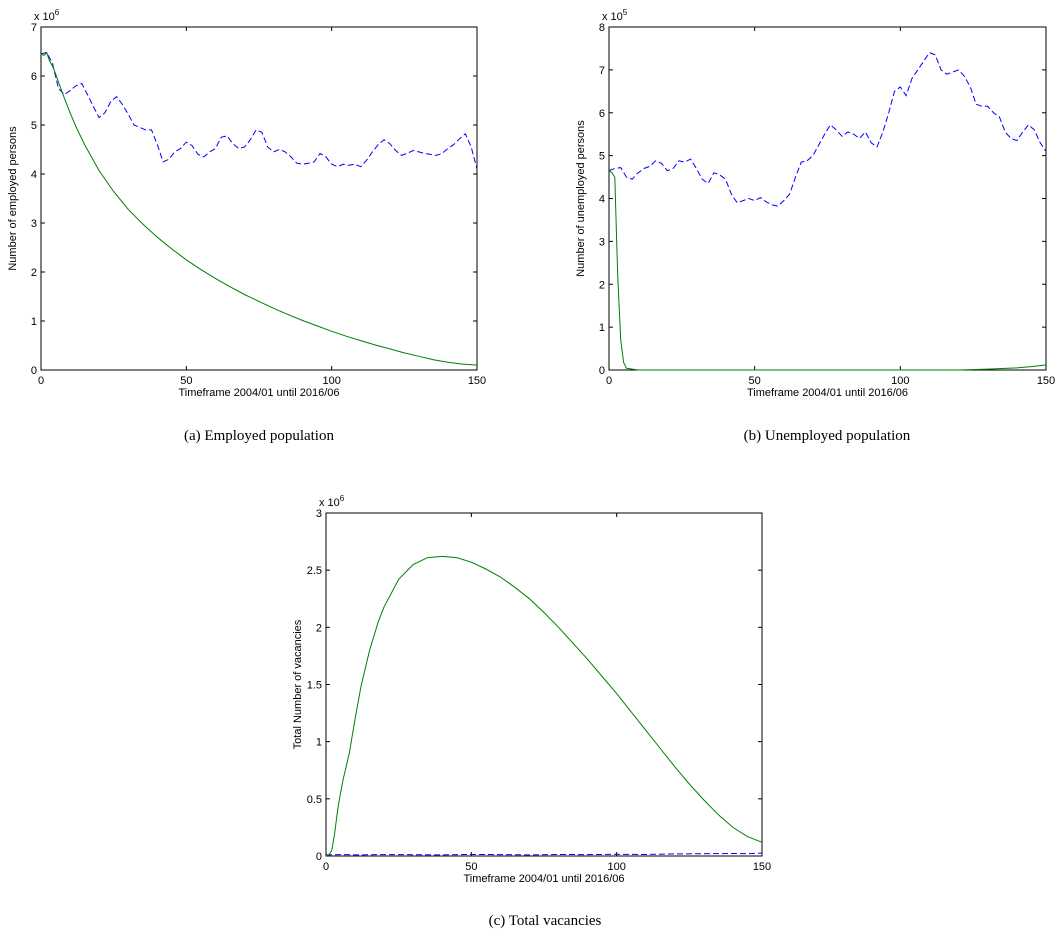 Image resolution: width=1060 pixels, height=943 pixels. I want to click on y-tick-label: 8, so click(602, 28).